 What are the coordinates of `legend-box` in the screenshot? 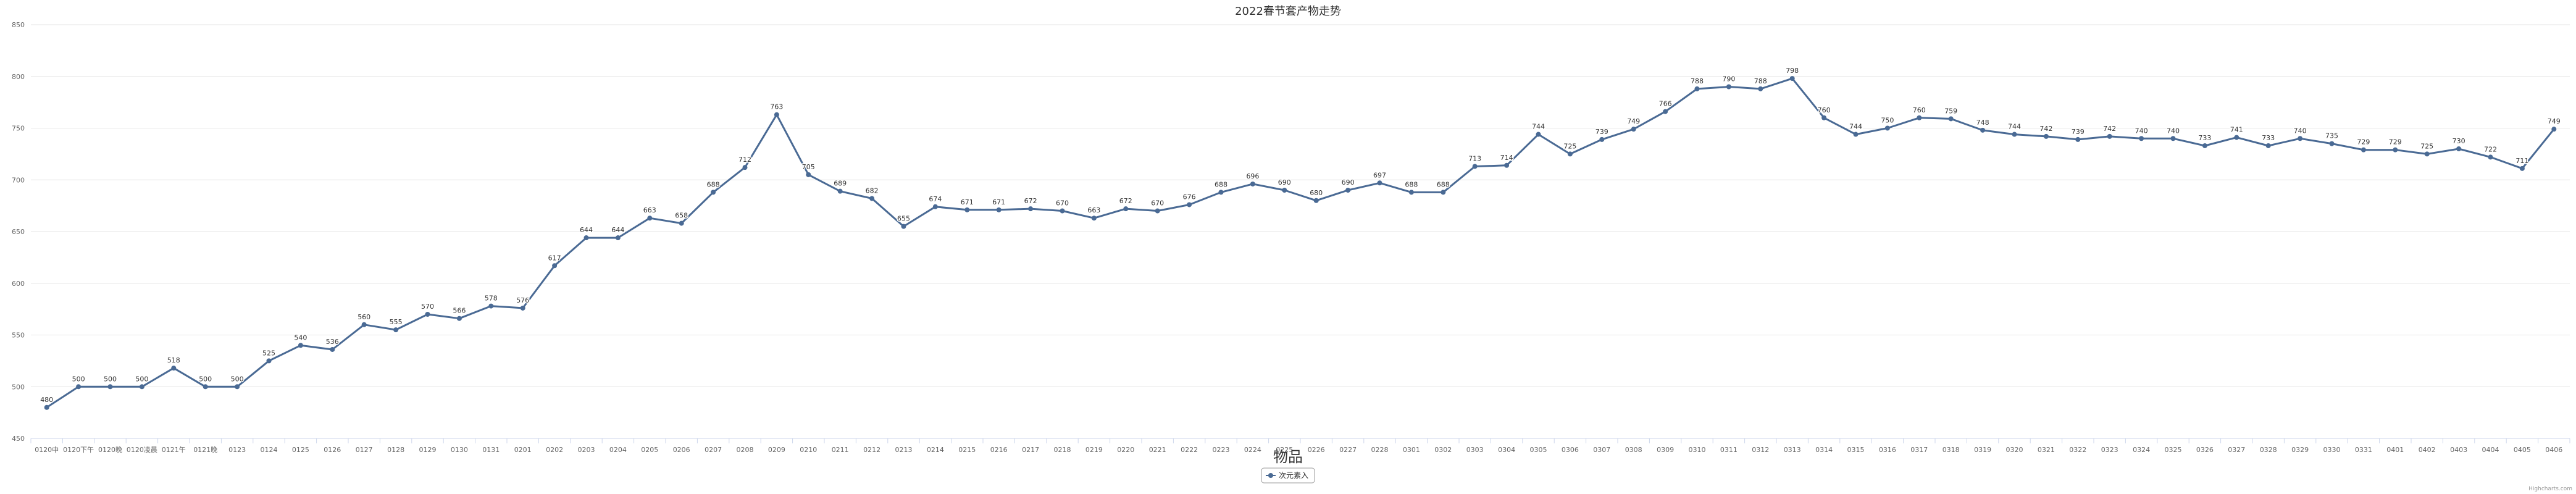 It's located at (1288, 475).